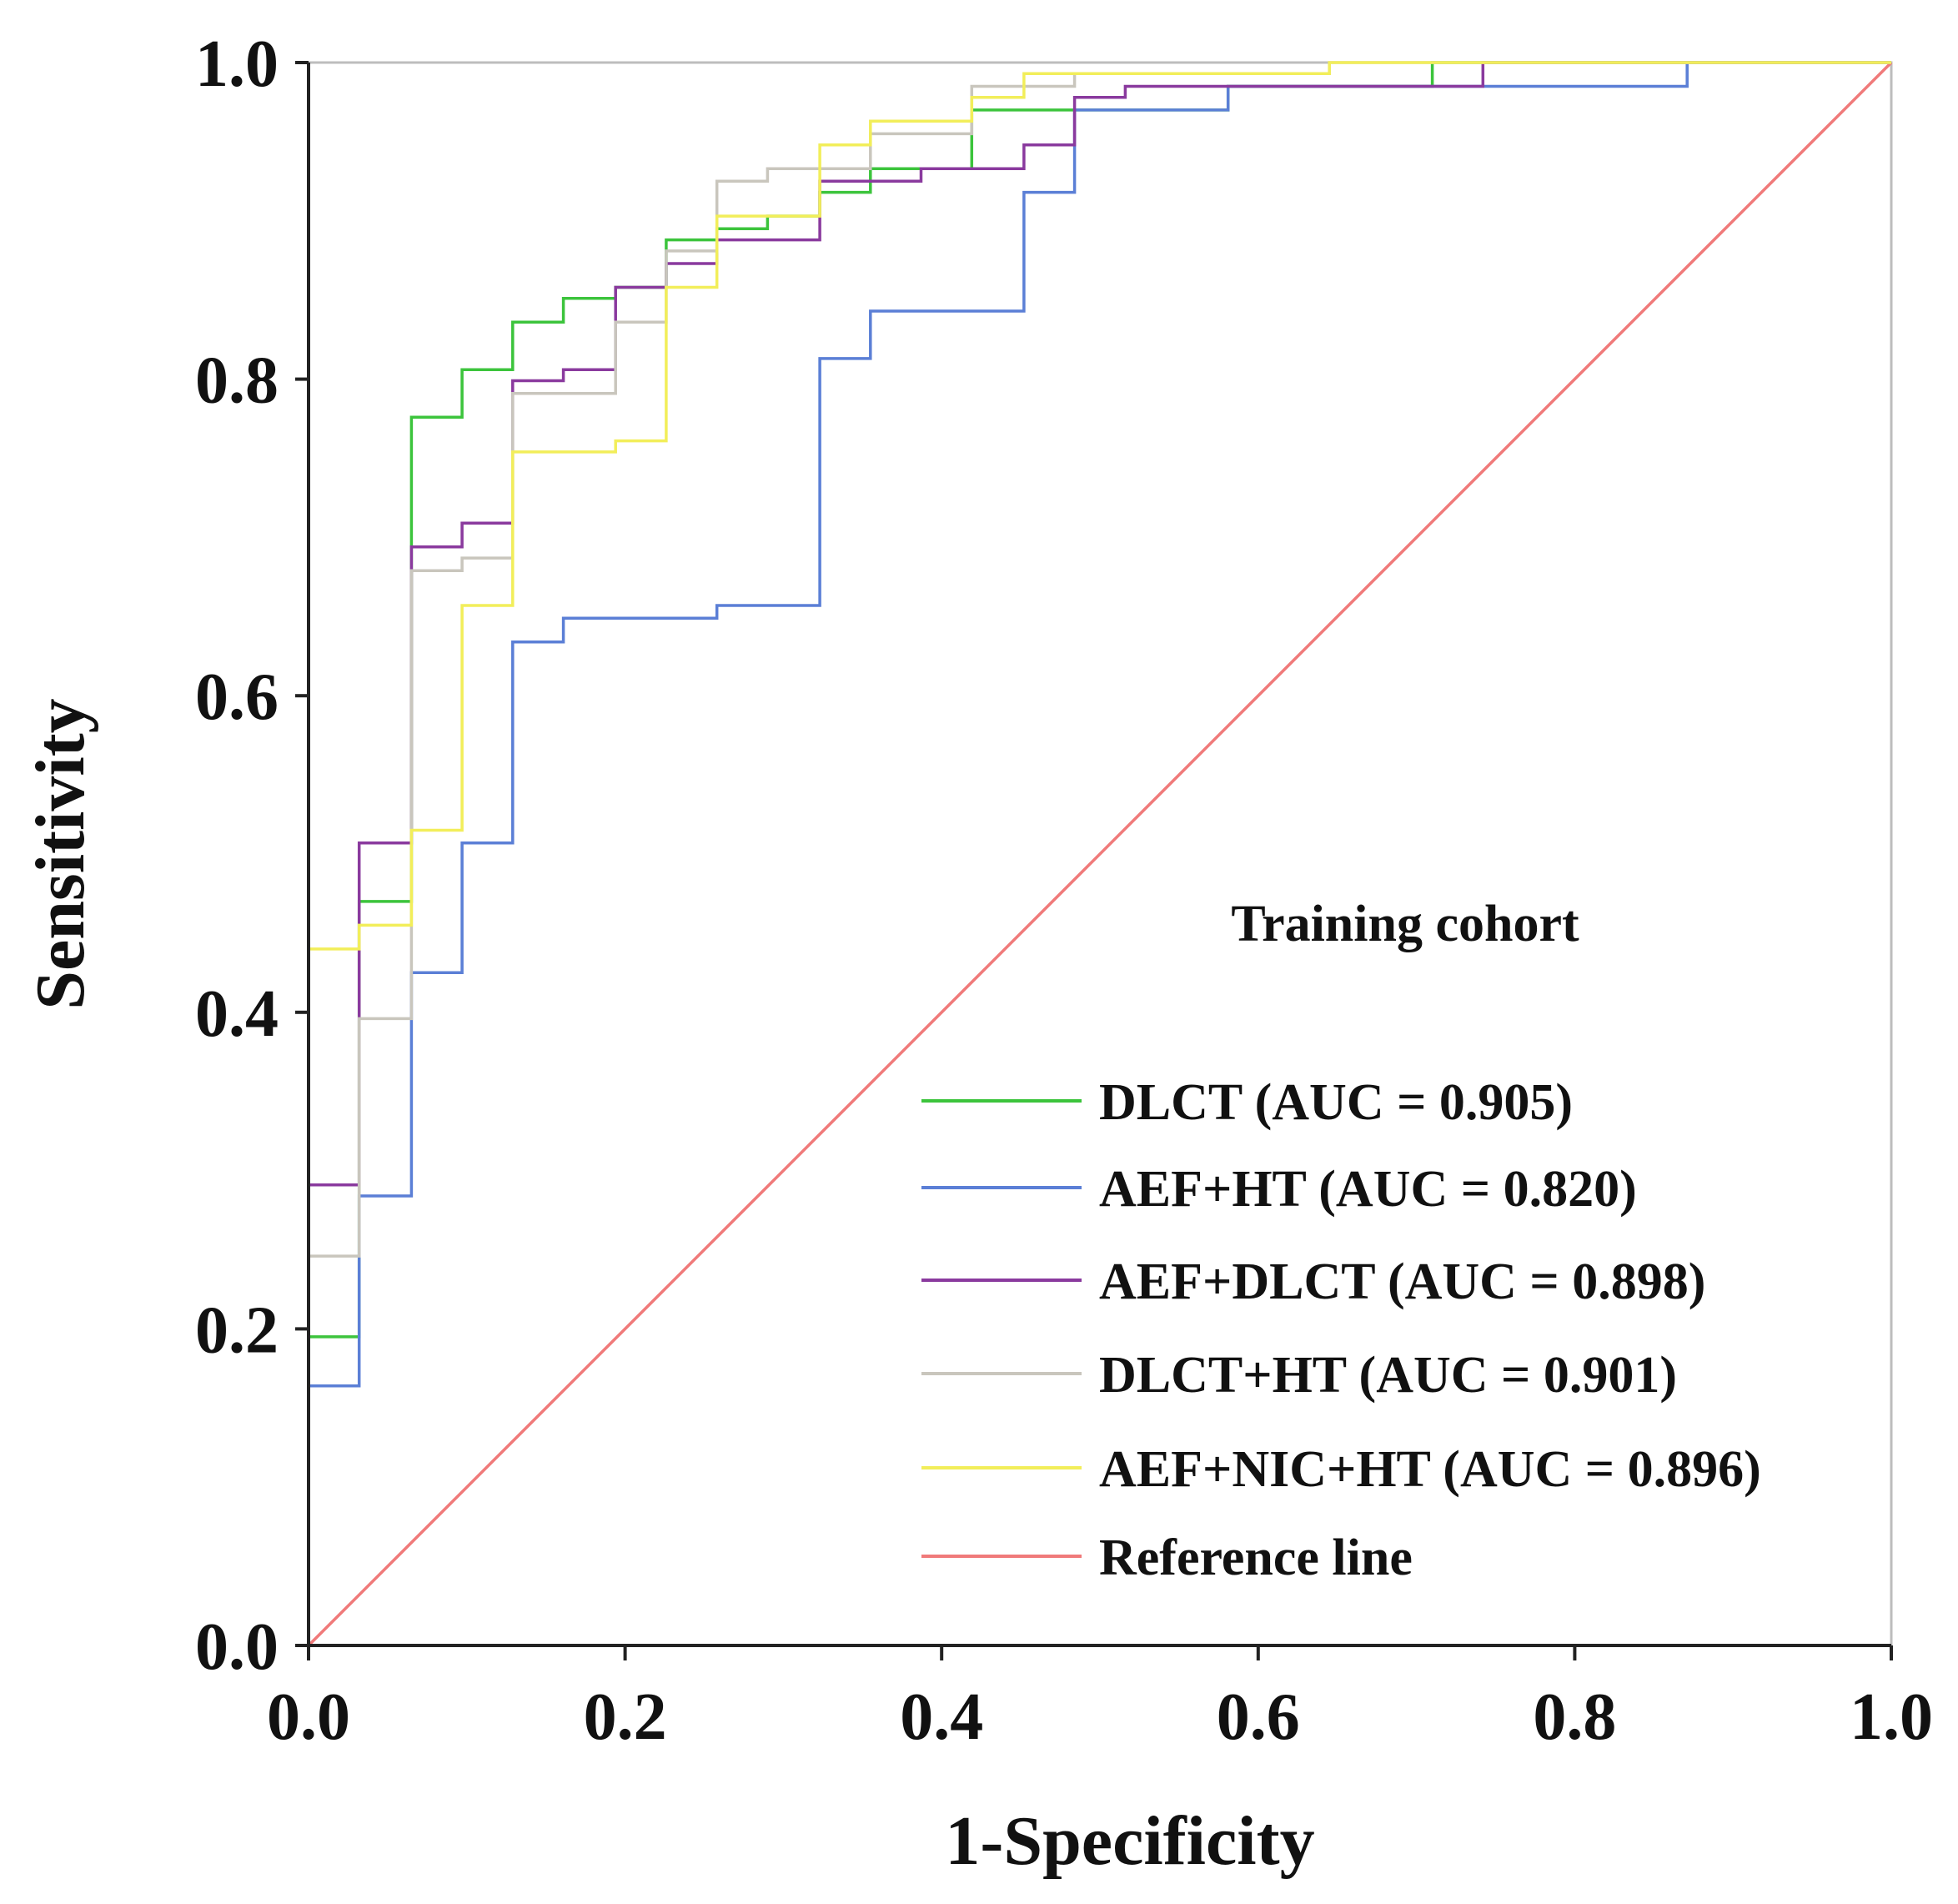 Image resolution: width=1958 pixels, height=1904 pixels. Describe the element at coordinates (1574, 1717) in the screenshot. I see `x-tick-label: 0.8` at that location.